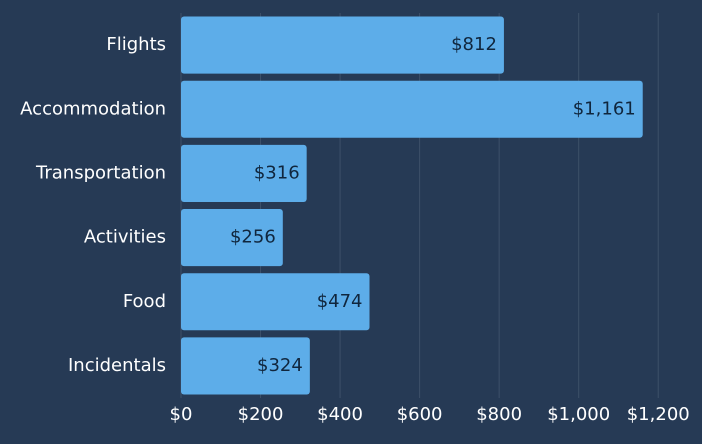 The width and height of the screenshot is (702, 444). Describe the element at coordinates (499, 414) in the screenshot. I see `x-tick-label: $800` at that location.